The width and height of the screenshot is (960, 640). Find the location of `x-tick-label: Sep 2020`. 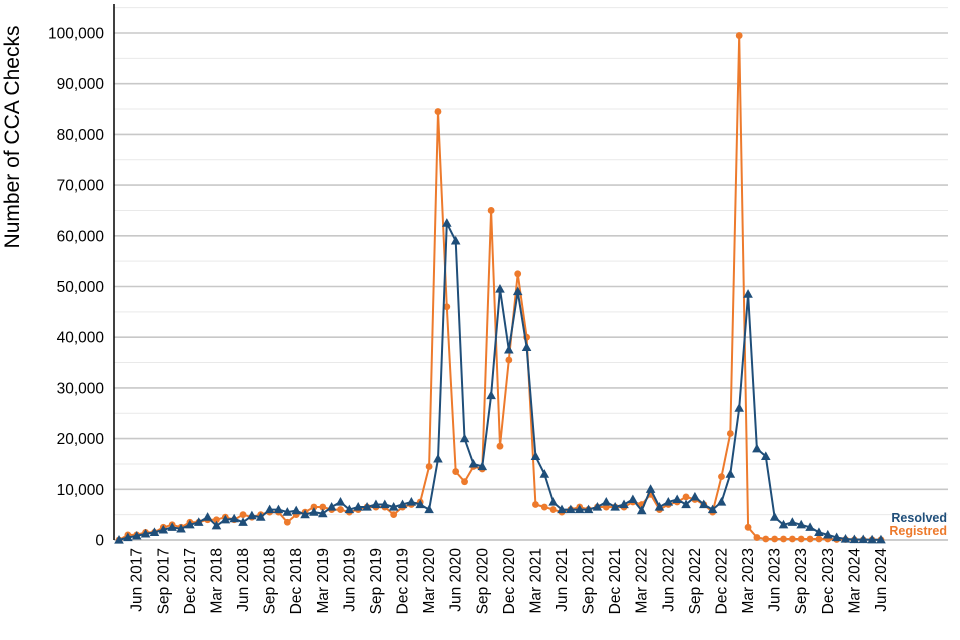

x-tick-label: Sep 2020 is located at coordinates (482, 581).